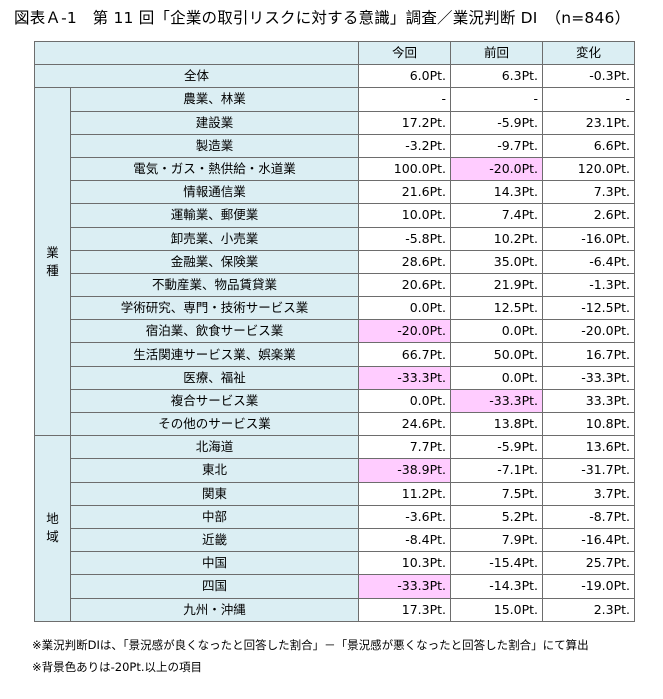 The width and height of the screenshot is (663, 699). Describe the element at coordinates (214, 331) in the screenshot. I see `row-label: 宿泊業、飲食サービス業` at that location.